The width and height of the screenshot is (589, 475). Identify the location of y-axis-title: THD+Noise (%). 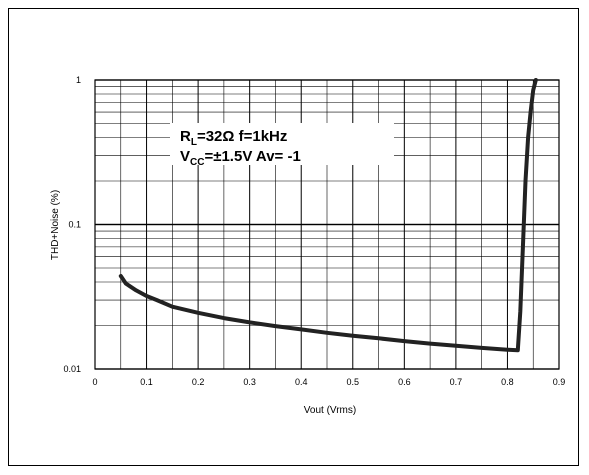
(55, 225).